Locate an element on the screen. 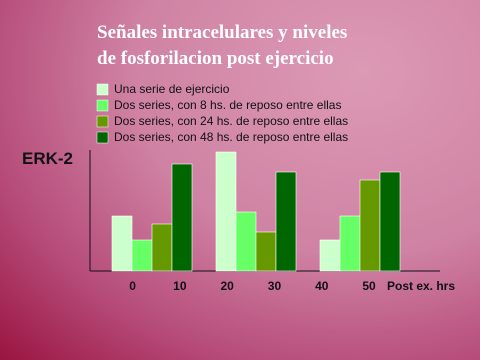  legend-label: Una serie de ejercicio is located at coordinates (172, 89).